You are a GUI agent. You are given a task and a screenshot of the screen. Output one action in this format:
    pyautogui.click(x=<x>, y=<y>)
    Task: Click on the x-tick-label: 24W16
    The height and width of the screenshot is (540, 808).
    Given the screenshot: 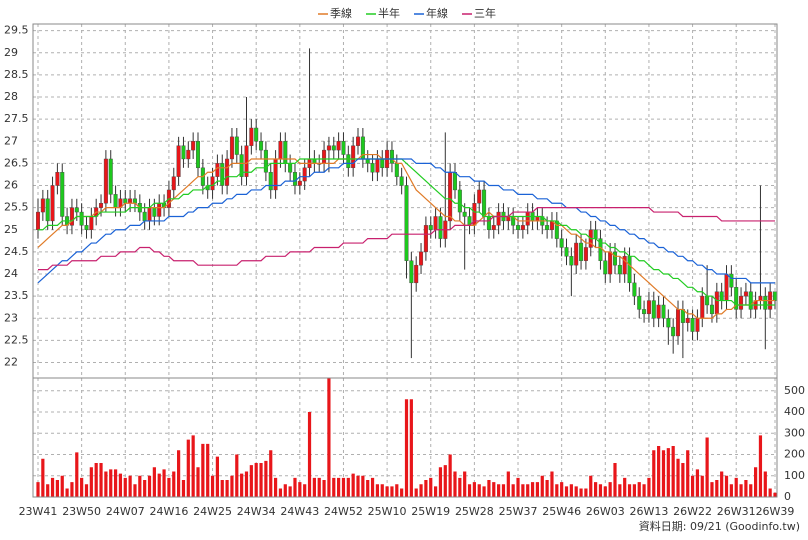 What is the action you would take?
    pyautogui.click(x=168, y=511)
    